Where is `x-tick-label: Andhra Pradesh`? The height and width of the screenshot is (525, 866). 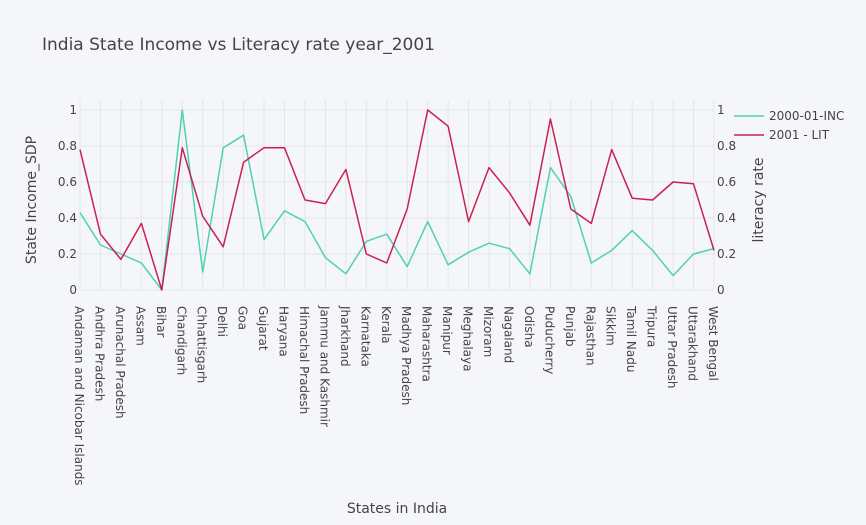
x-tick-label: Andhra Pradesh is located at coordinates (99, 353).